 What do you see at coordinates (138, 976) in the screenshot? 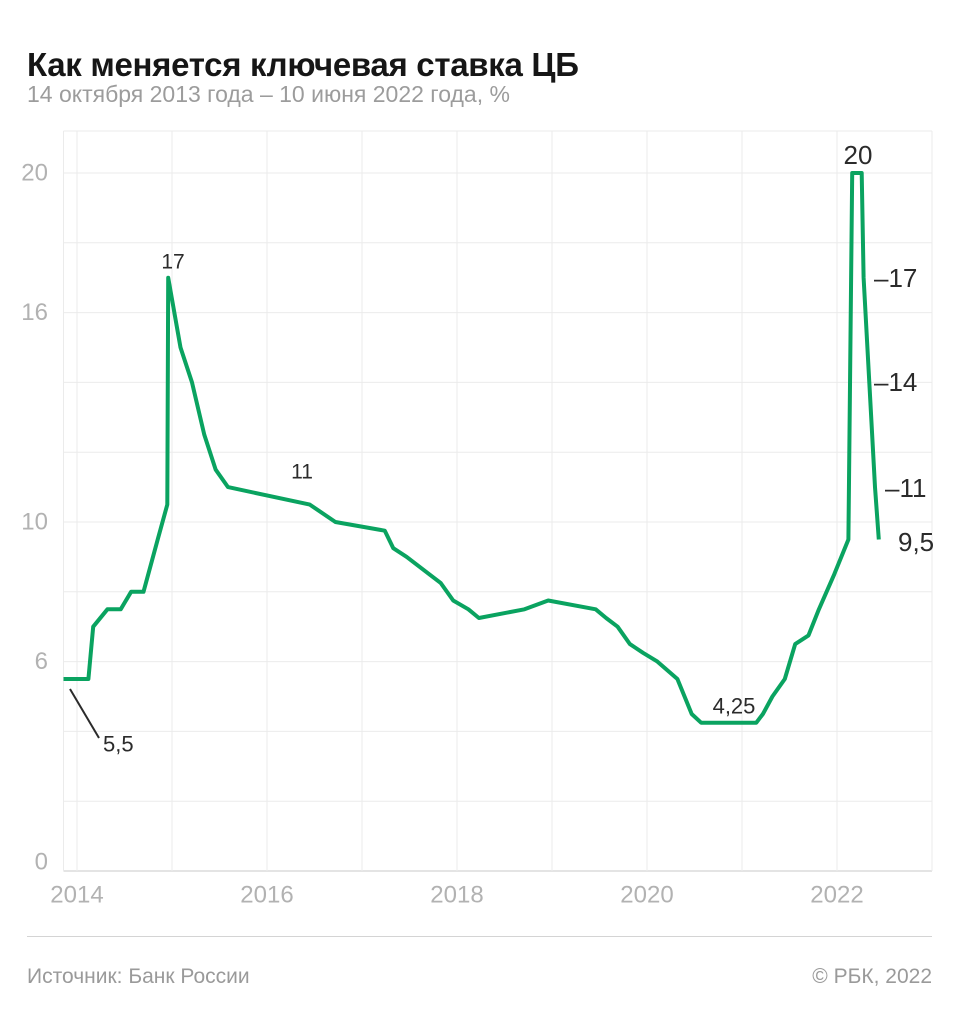
I see `source-label: Источник: Банк России` at bounding box center [138, 976].